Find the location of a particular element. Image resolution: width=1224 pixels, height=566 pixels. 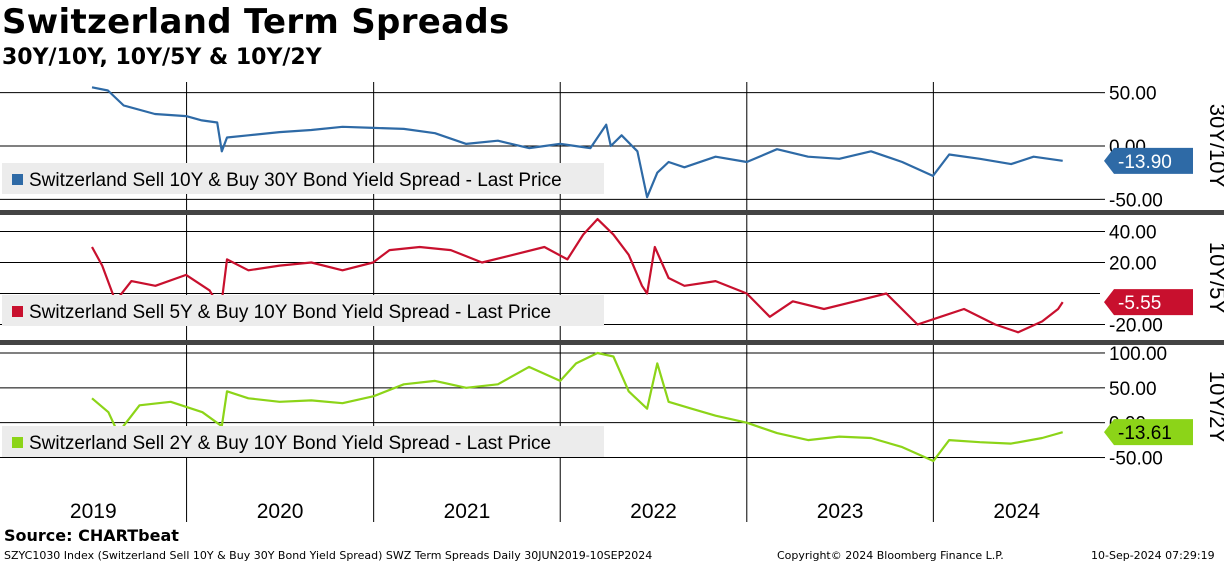

panel-3-legend-box is located at coordinates (303, 441).